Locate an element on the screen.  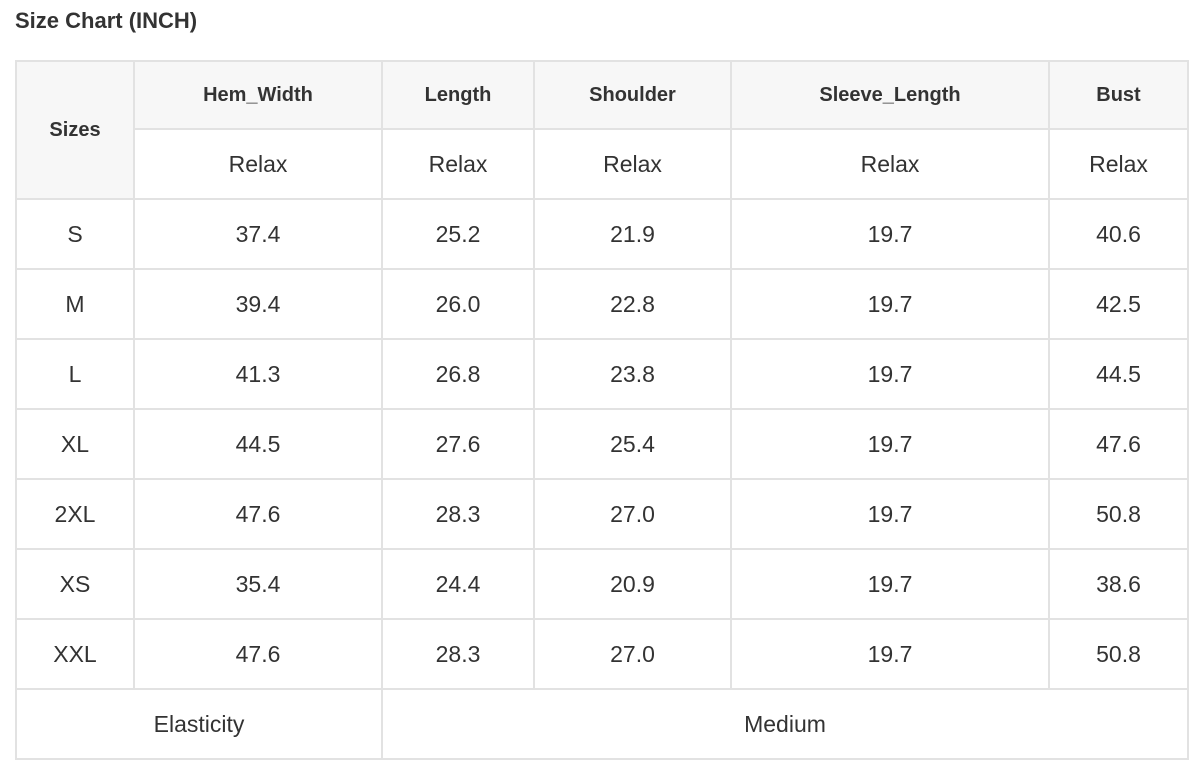
value-cell: 26.0 is located at coordinates (458, 304).